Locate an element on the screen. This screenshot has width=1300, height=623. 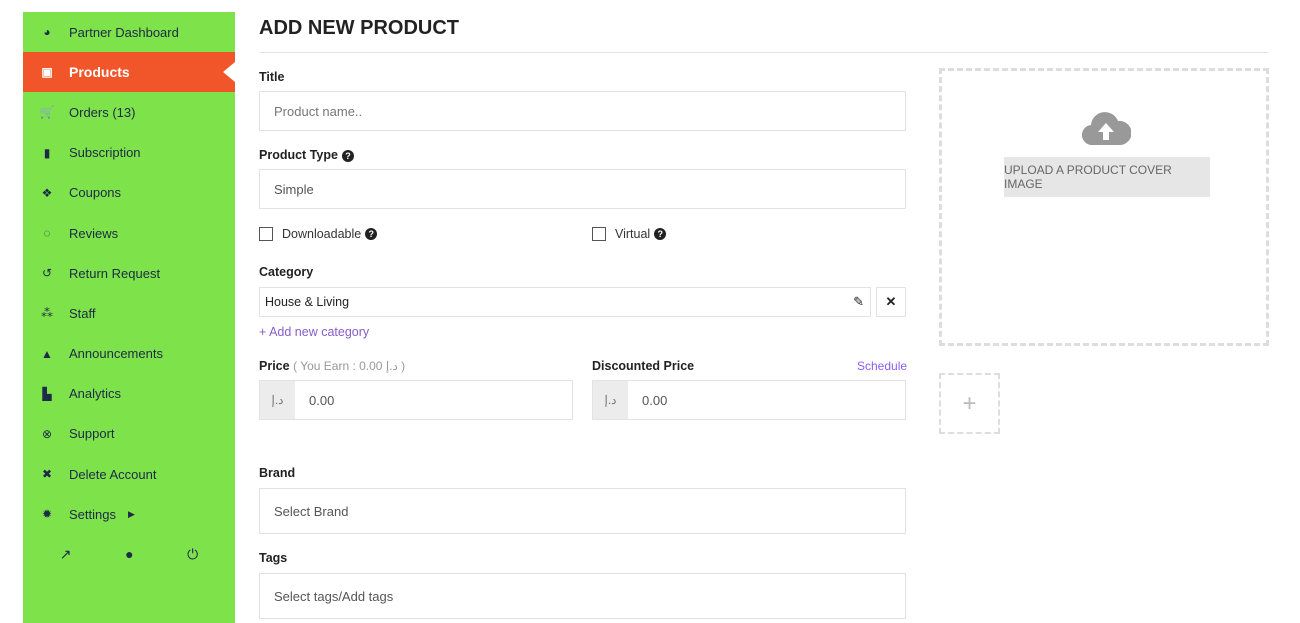
book-icon: ▮ is located at coordinates (47, 152).